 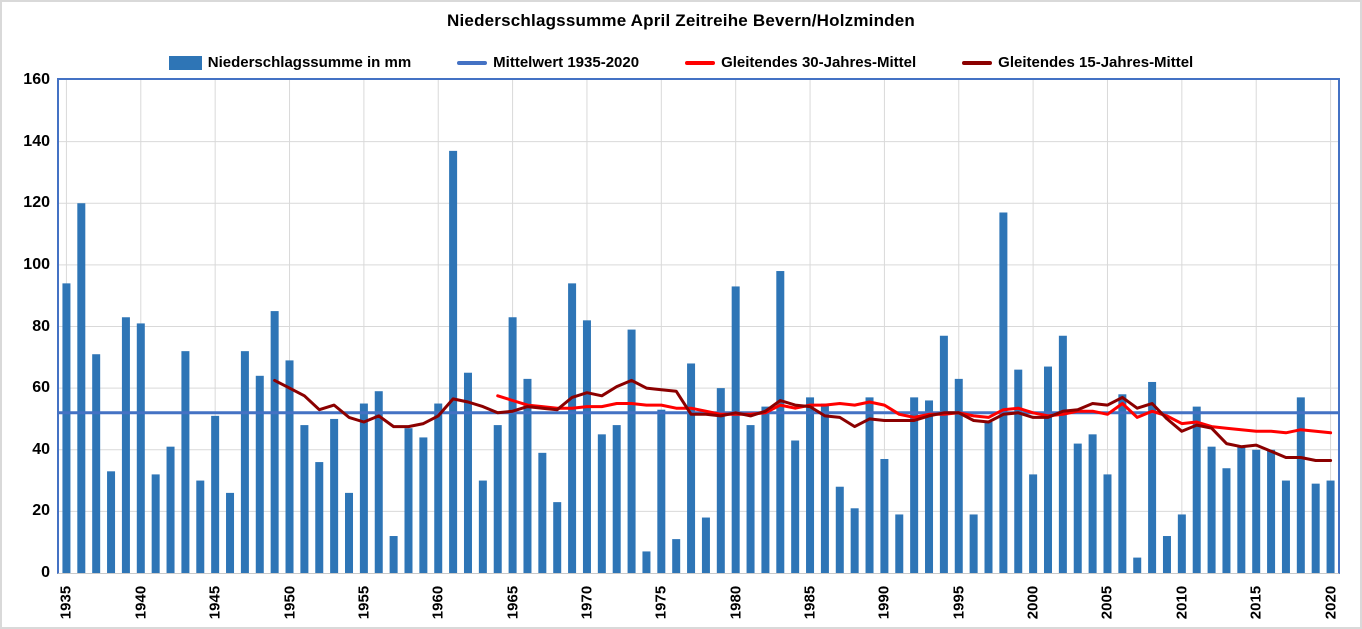 I want to click on bar-2012, so click(x=1211, y=509).